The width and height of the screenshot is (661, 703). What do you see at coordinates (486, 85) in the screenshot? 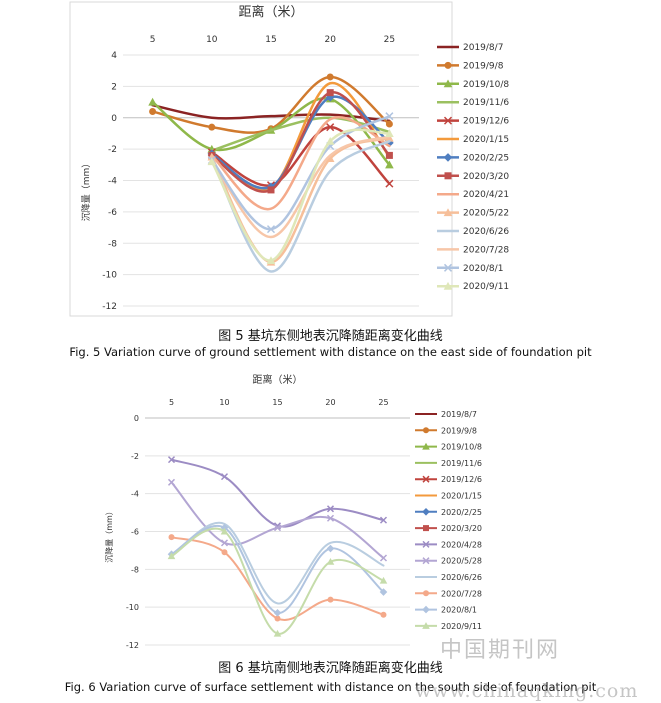
I see `legend-label: 2019/10/8` at bounding box center [486, 85].